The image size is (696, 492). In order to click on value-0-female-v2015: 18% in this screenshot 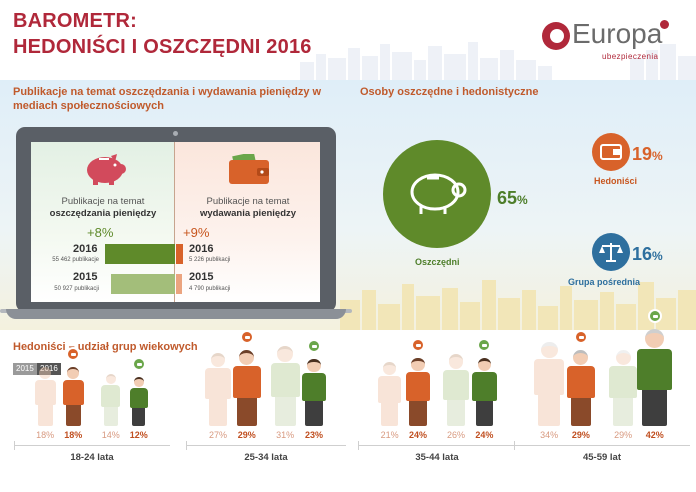, I will do `click(45, 435)`.